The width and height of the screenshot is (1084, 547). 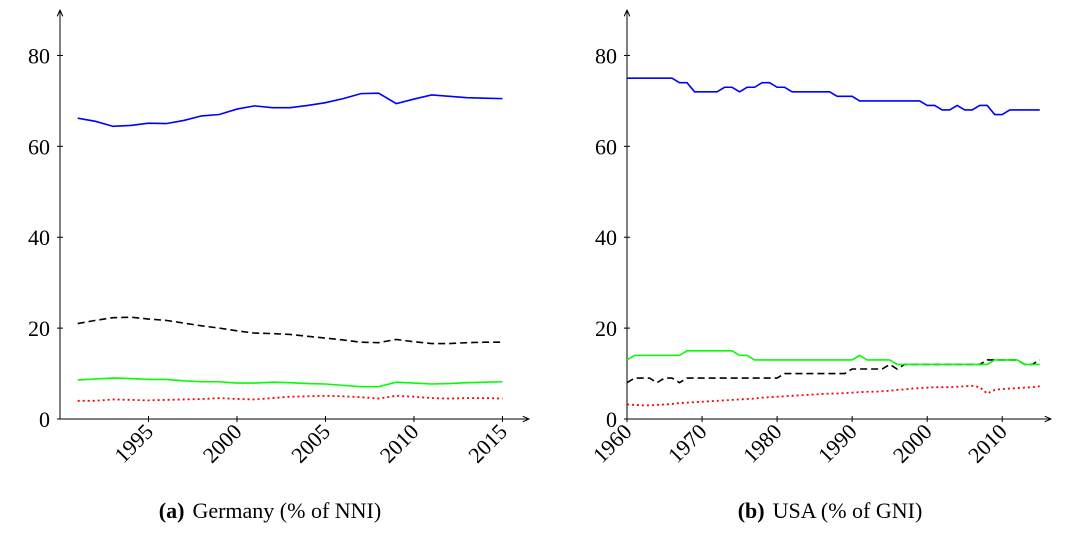 What do you see at coordinates (487, 443) in the screenshot?
I see `x-tick-label: 2015` at bounding box center [487, 443].